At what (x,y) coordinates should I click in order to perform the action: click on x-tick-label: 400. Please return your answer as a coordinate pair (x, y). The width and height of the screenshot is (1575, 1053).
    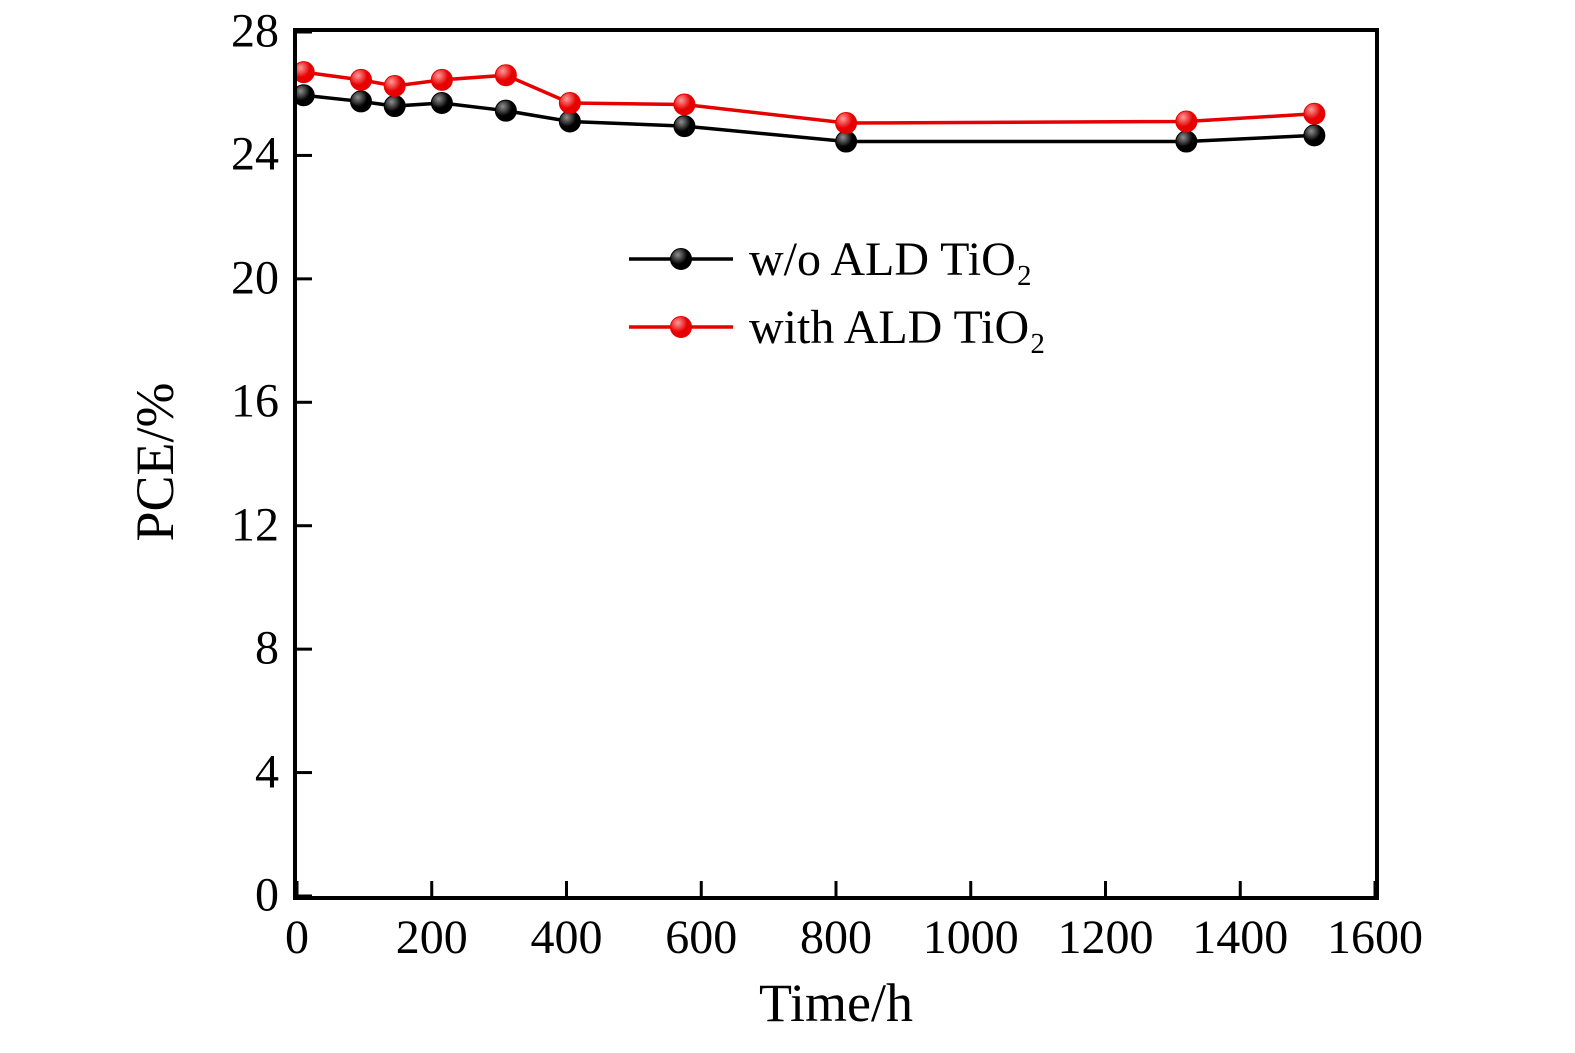
    Looking at the image, I should click on (566, 937).